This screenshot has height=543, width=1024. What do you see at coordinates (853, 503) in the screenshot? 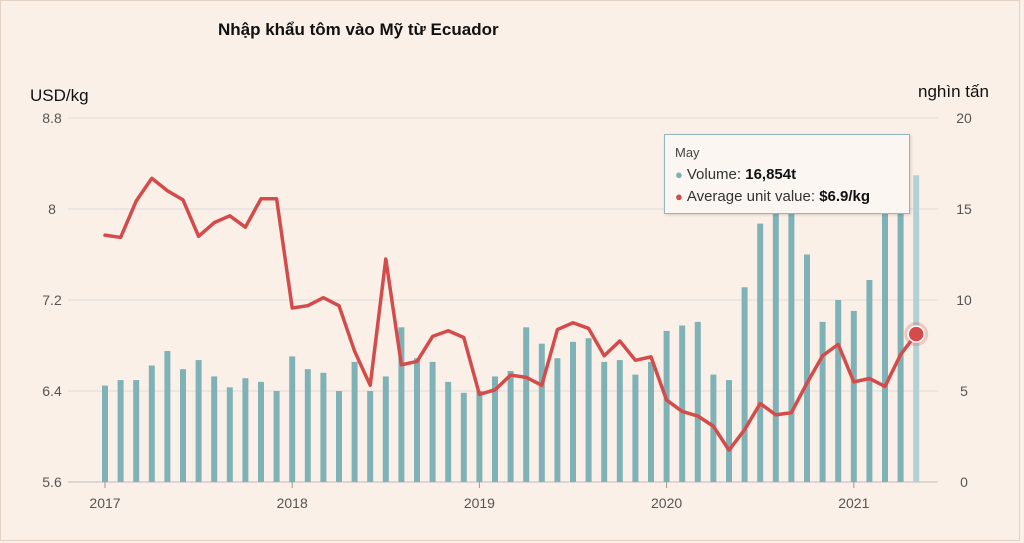
I see `x-tick-label: 2021` at bounding box center [853, 503].